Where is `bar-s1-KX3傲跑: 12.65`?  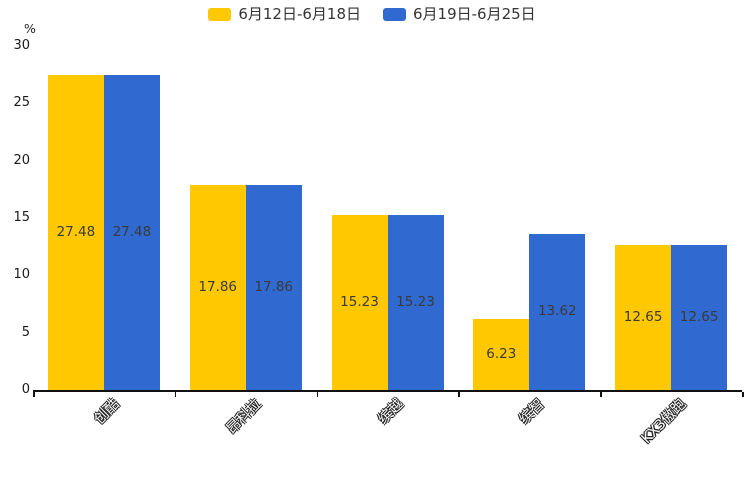
bar-s1-KX3傲跑: 12.65 is located at coordinates (699, 317).